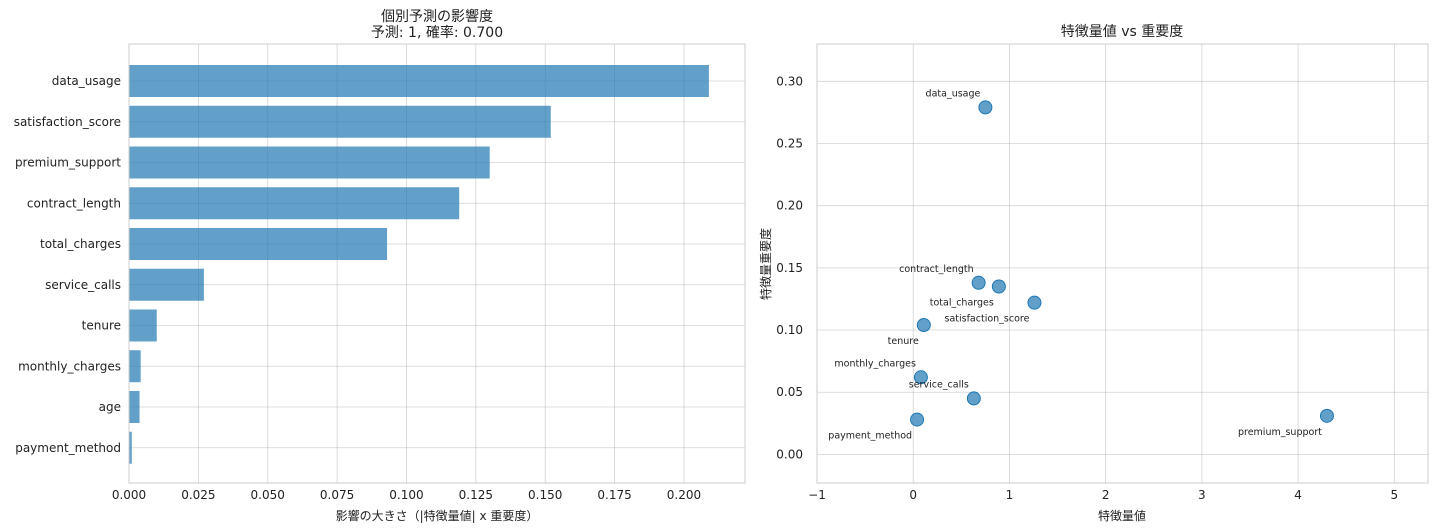 The image size is (1437, 531). Describe the element at coordinates (870, 436) in the screenshot. I see `scatter-point-label: payment_method` at that location.